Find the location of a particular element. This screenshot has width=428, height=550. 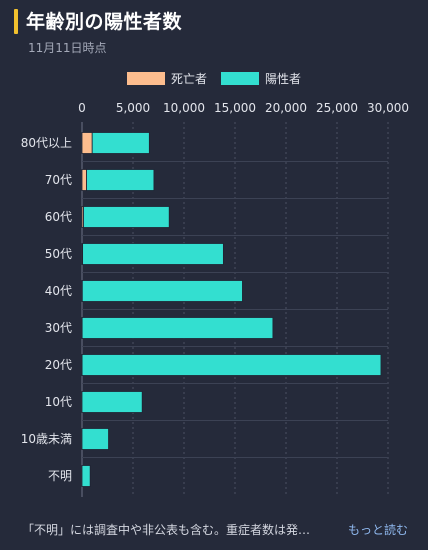

x-tick-label: 0 is located at coordinates (82, 108).